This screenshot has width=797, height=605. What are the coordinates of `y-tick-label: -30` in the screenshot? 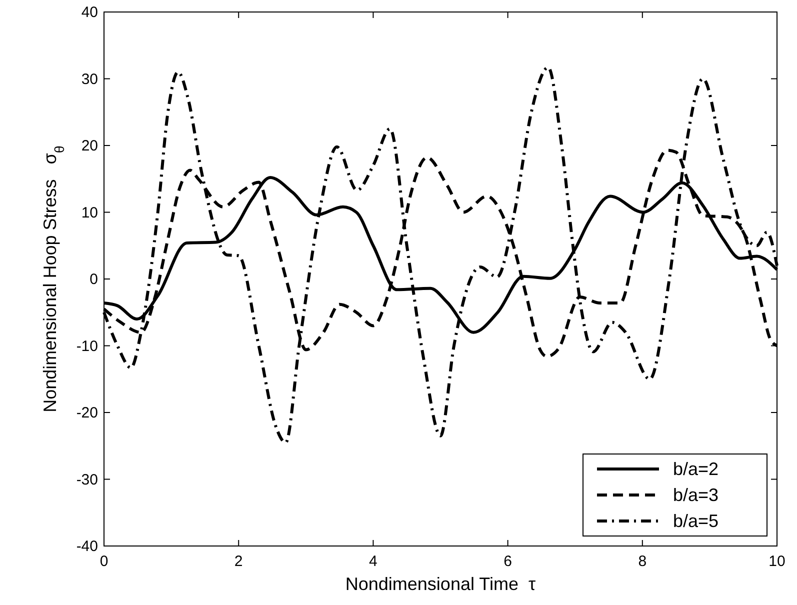 It's located at (87, 479).